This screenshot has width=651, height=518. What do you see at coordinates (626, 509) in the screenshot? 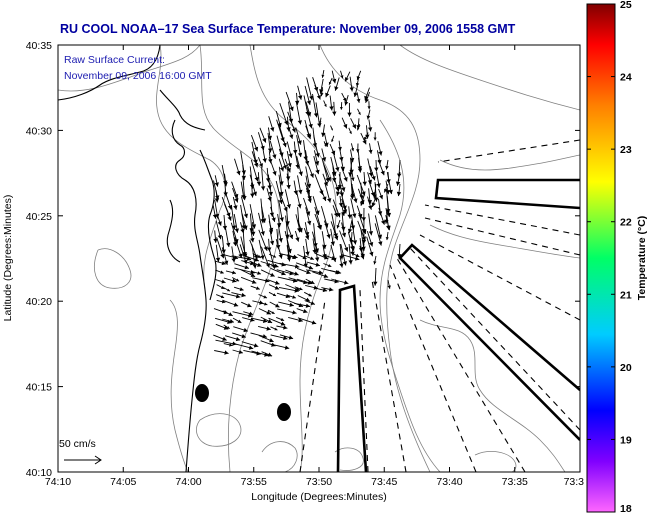
I see `colorbar-tick-label: 18` at bounding box center [626, 509].